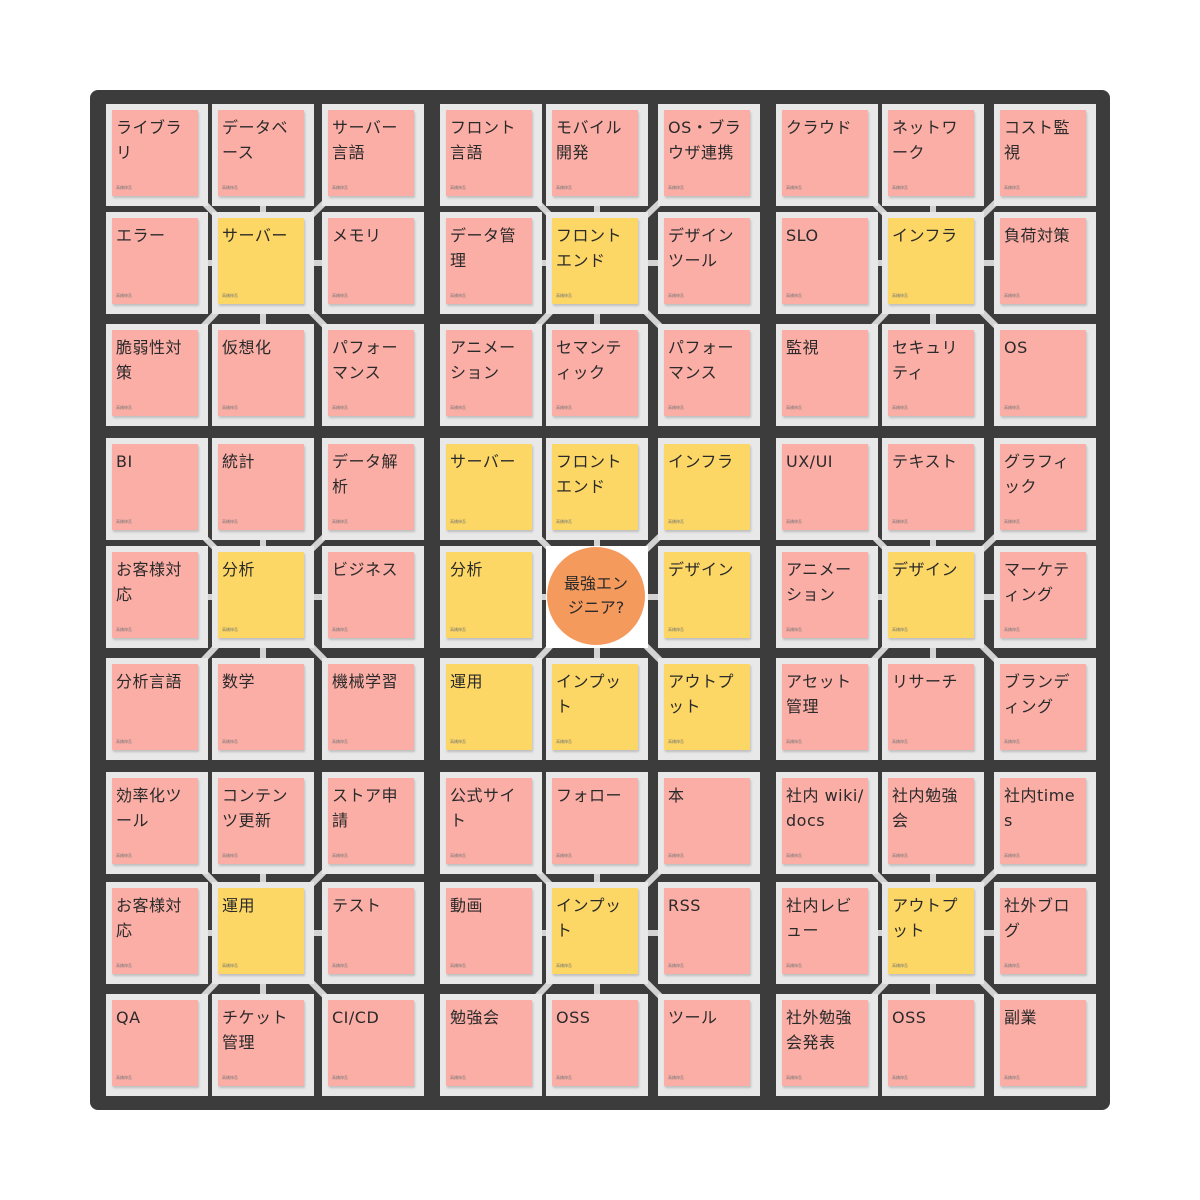  I want to click on sticky-note: グラフィック 高橋伸吾, so click(1043, 487).